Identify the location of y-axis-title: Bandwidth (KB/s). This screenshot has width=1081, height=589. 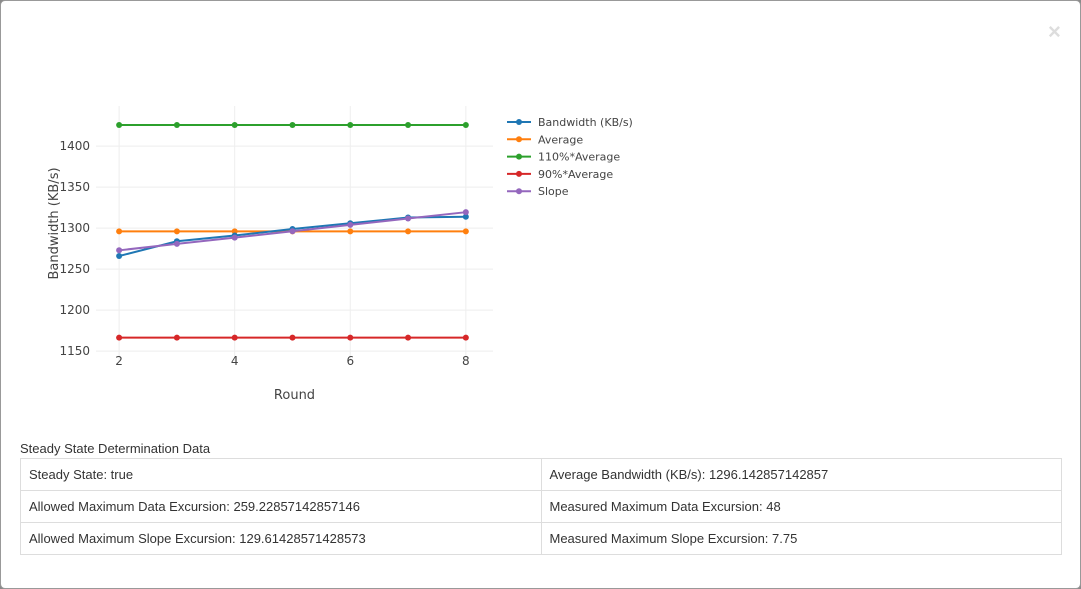
(54, 223).